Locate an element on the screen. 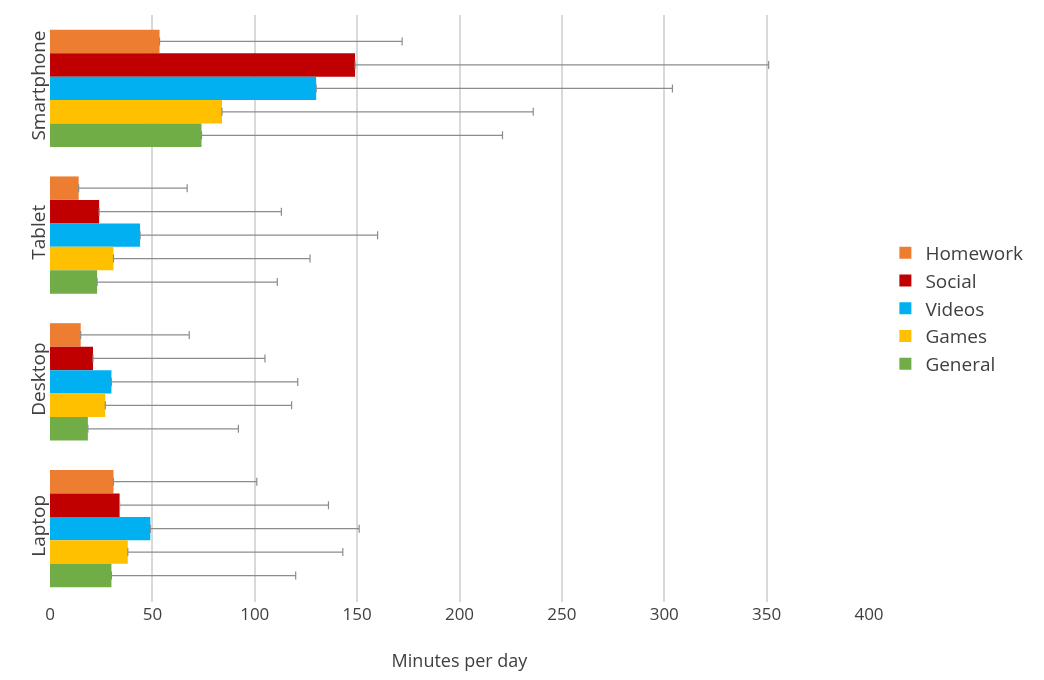 This screenshot has height=680, width=1044. legend-label: Homework is located at coordinates (974, 253).